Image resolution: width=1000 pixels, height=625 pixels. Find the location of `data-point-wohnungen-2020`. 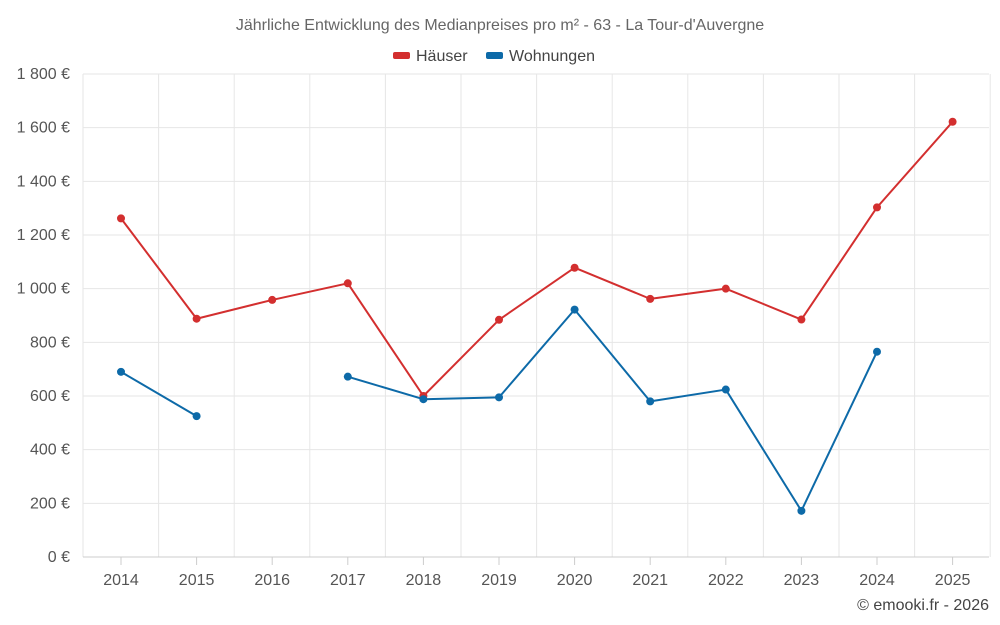

data-point-wohnungen-2020 is located at coordinates (574, 309).